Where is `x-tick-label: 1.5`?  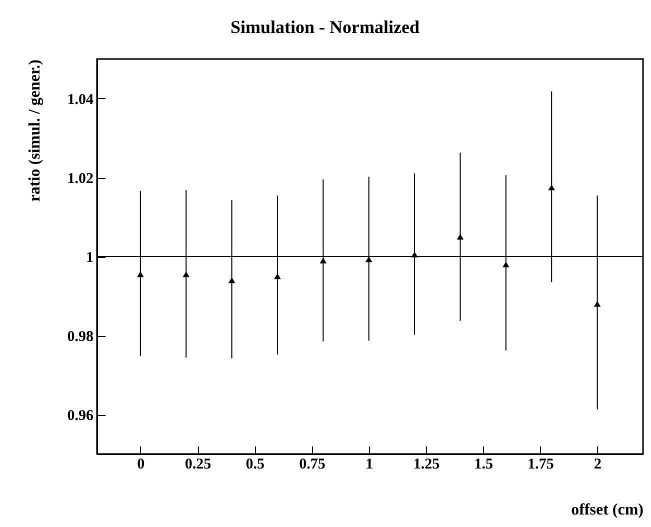
x-tick-label: 1.5 is located at coordinates (483, 464).